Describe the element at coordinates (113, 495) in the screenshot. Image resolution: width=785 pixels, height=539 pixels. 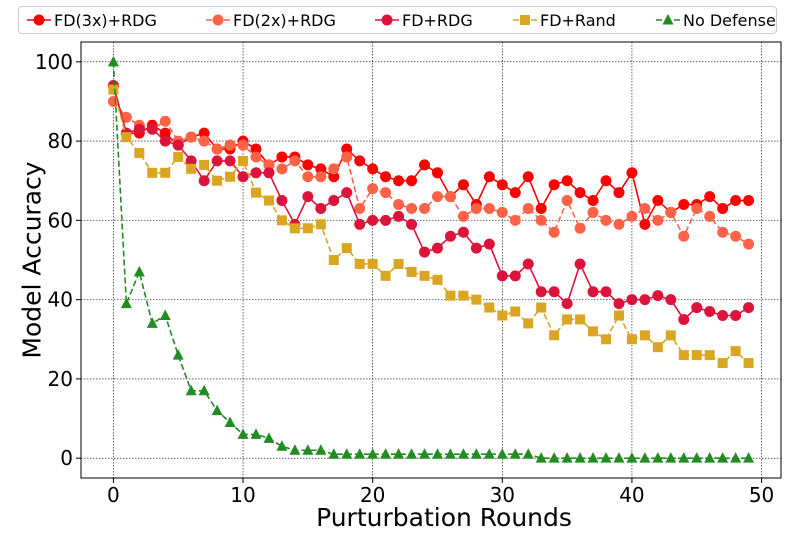
I see `x-tick-label: 0` at that location.